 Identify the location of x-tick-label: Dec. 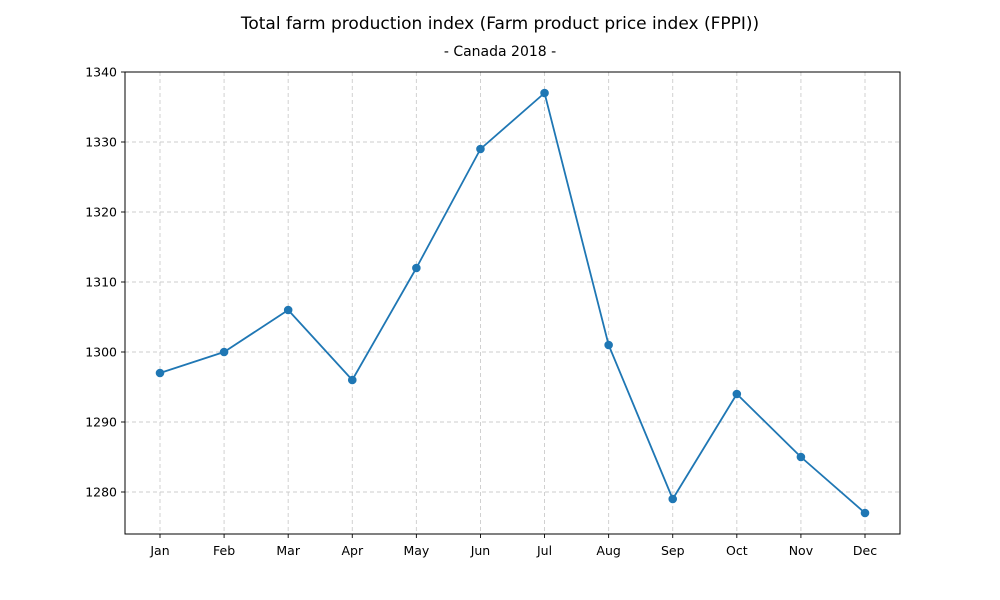
(865, 550).